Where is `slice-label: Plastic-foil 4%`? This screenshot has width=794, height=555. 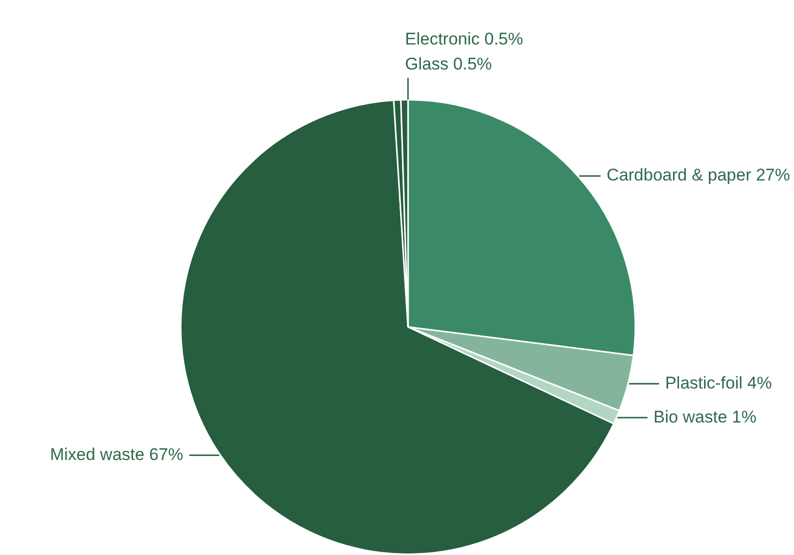 slice-label: Plastic-foil 4% is located at coordinates (718, 382).